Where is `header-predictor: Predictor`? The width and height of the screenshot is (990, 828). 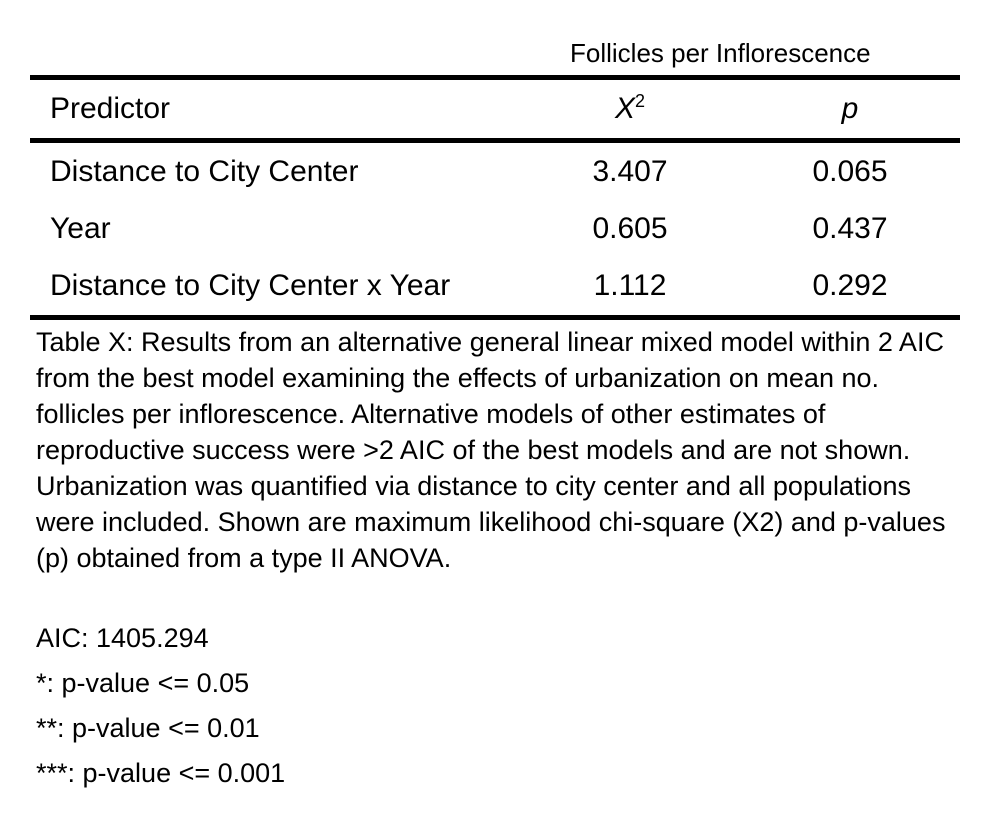 header-predictor: Predictor is located at coordinates (110, 108).